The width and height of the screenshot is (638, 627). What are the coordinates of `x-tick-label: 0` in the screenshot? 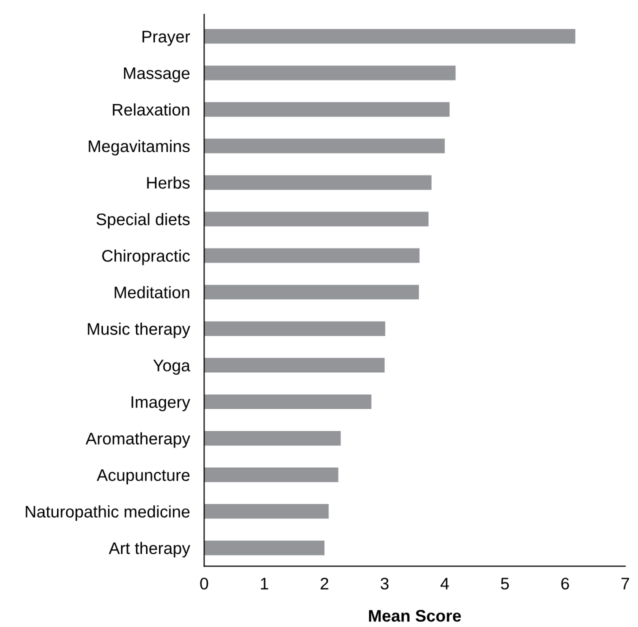 It's located at (204, 584).